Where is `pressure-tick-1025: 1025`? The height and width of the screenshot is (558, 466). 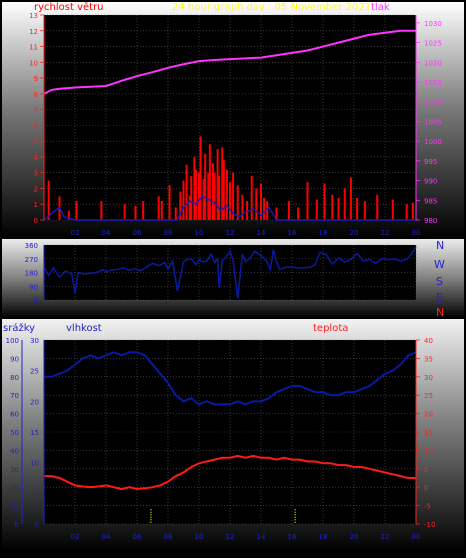 pressure-tick-1025: 1025 is located at coordinates (433, 44).